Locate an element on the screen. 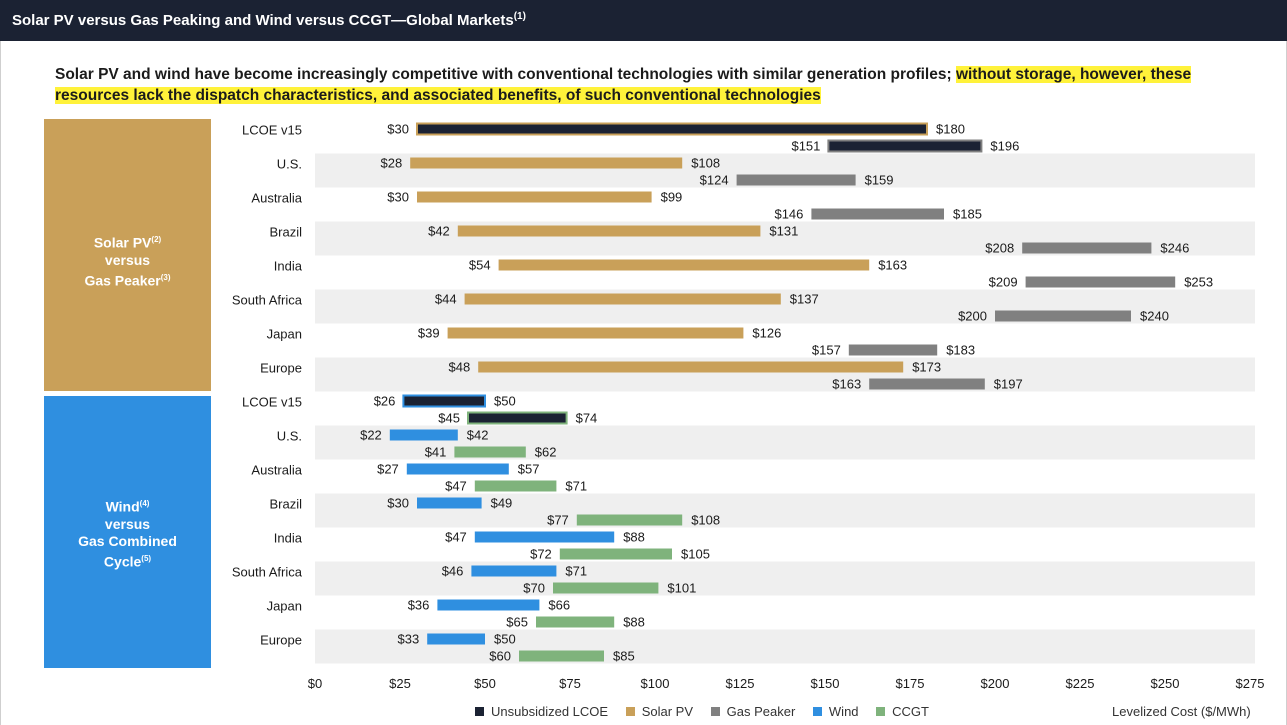  legend-item-lcoe: Unsubsidized LCOE is located at coordinates (541, 711).